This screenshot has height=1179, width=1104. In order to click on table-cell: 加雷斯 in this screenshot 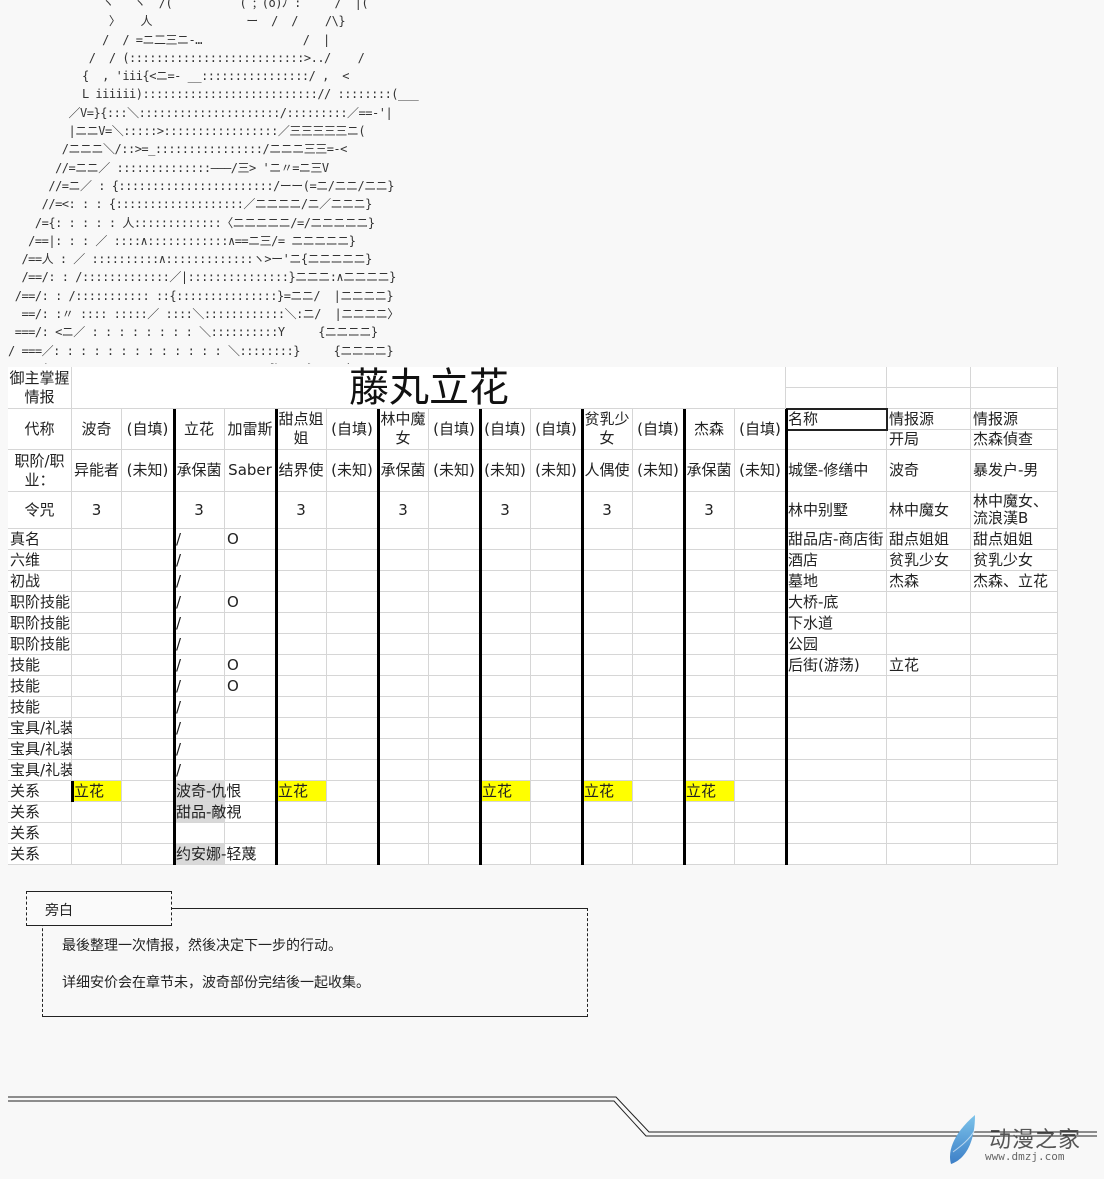, I will do `click(250, 429)`.